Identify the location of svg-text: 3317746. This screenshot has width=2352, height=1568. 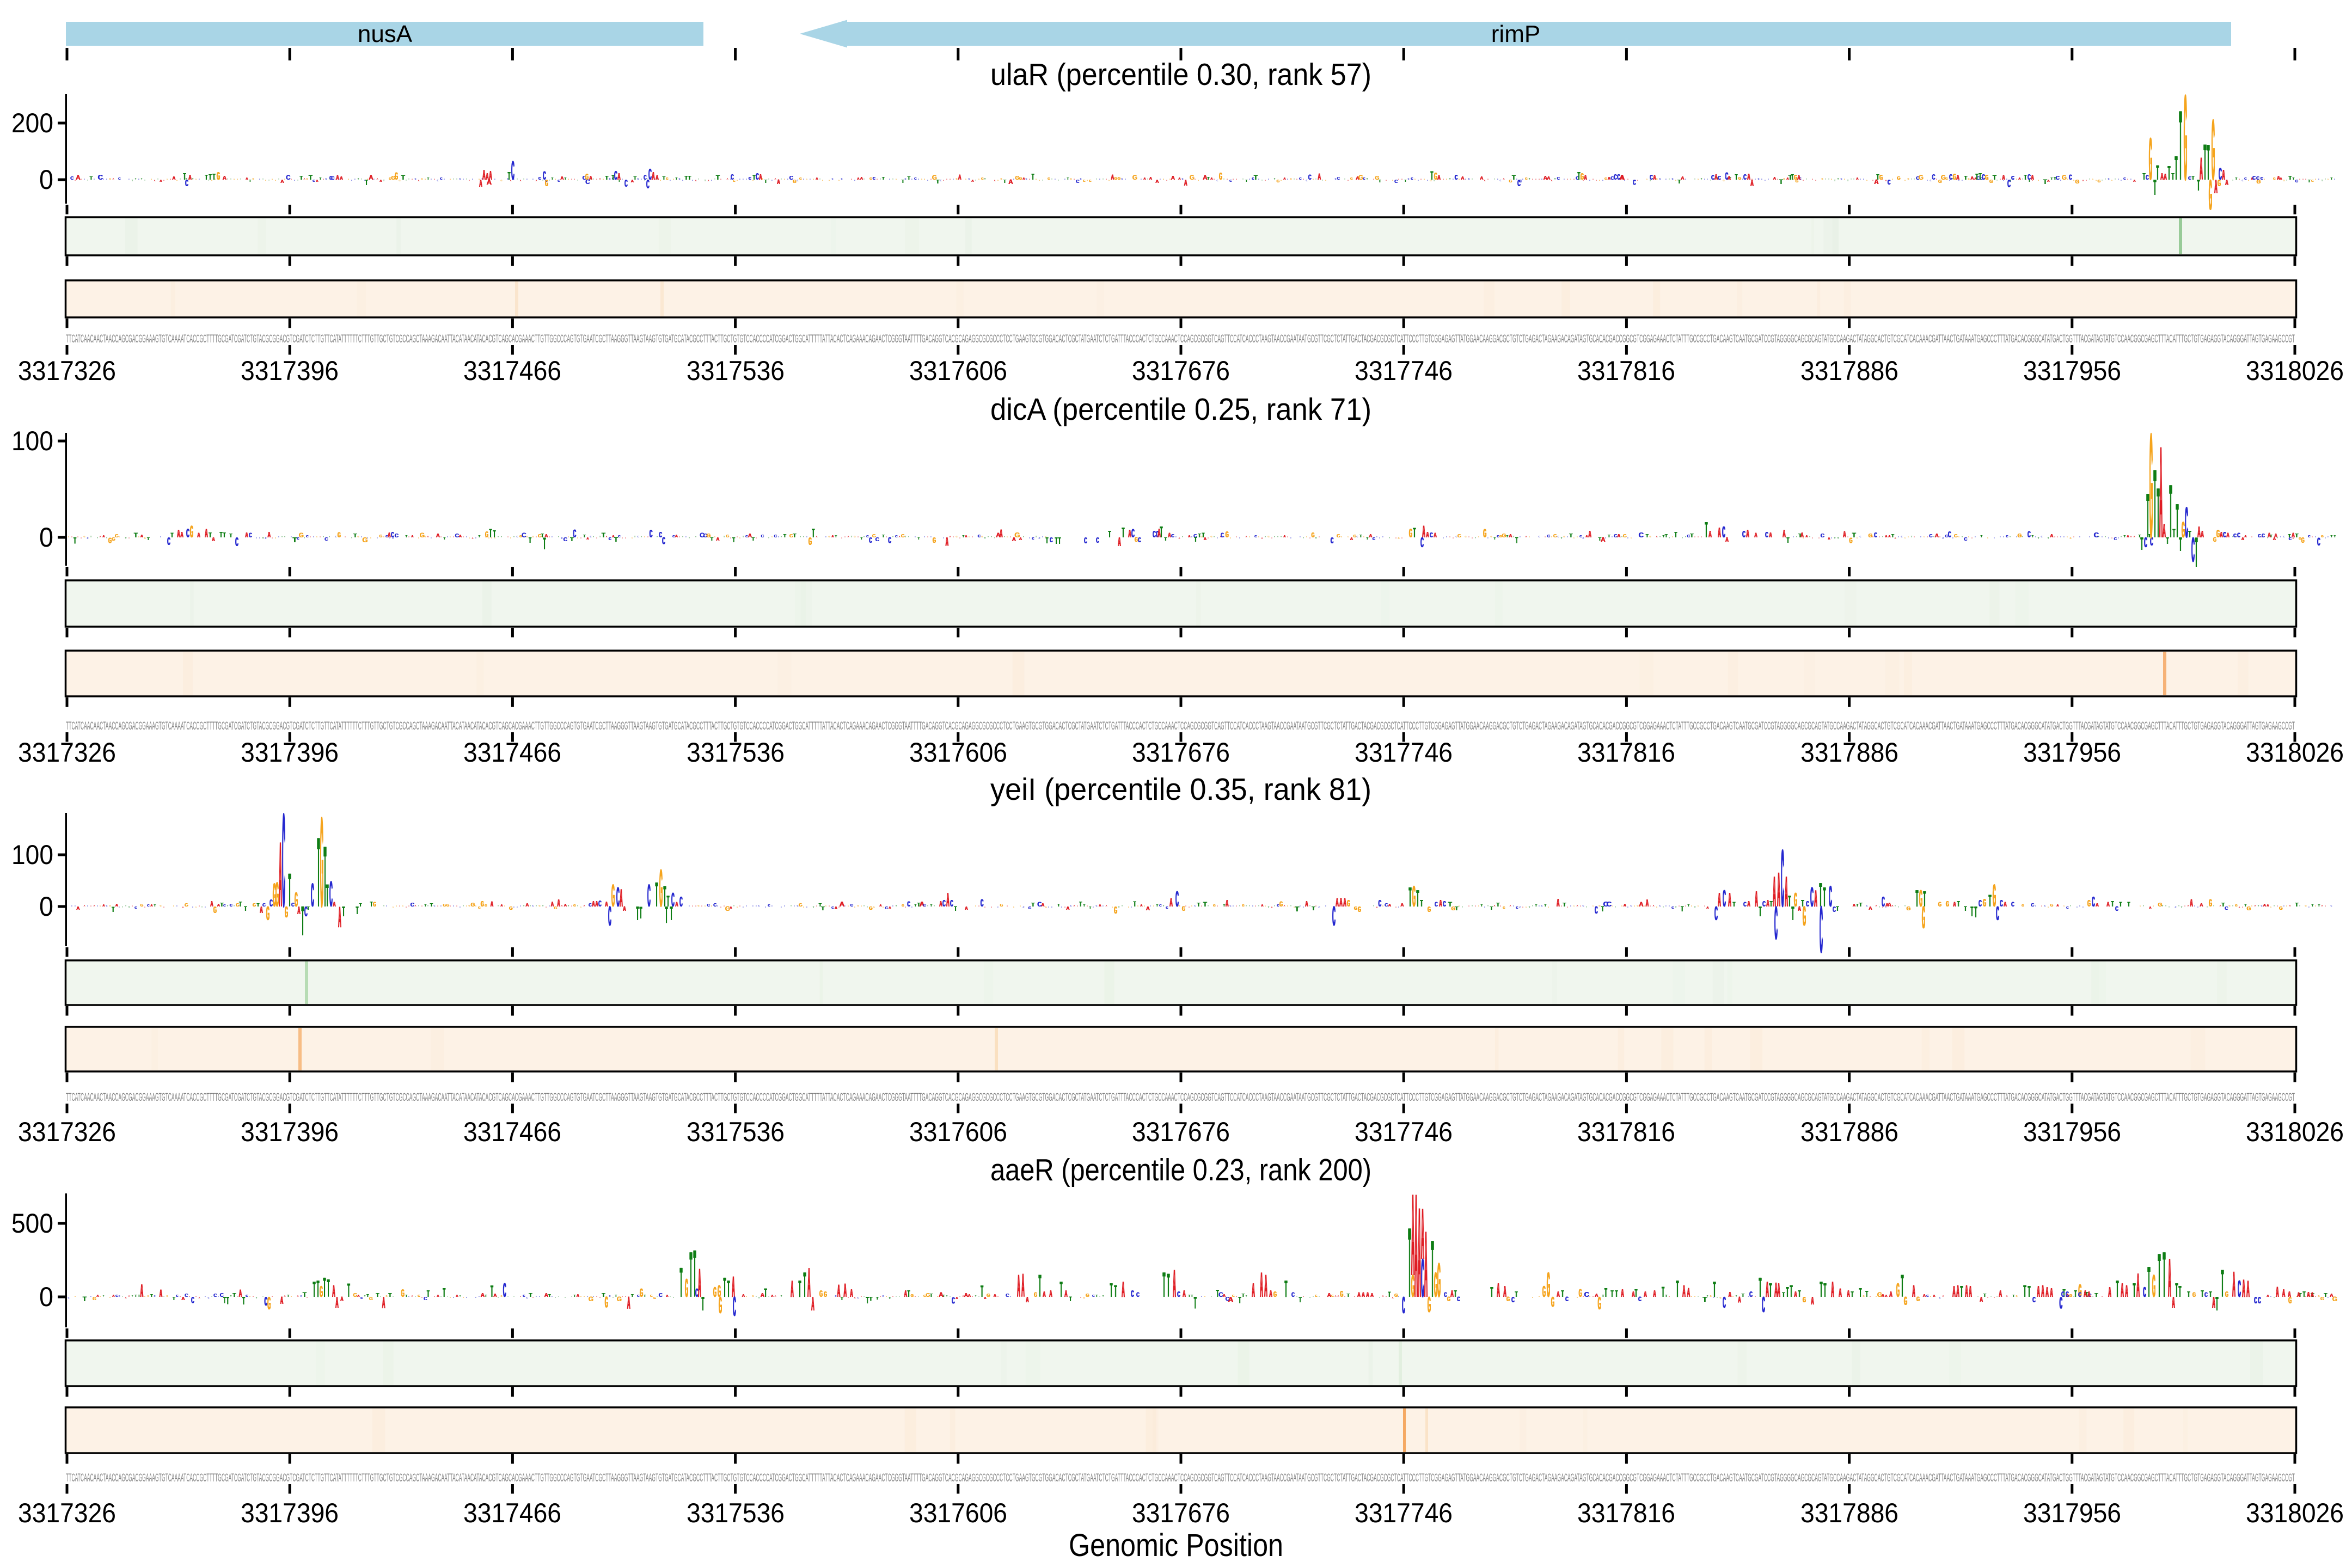
(1404, 371).